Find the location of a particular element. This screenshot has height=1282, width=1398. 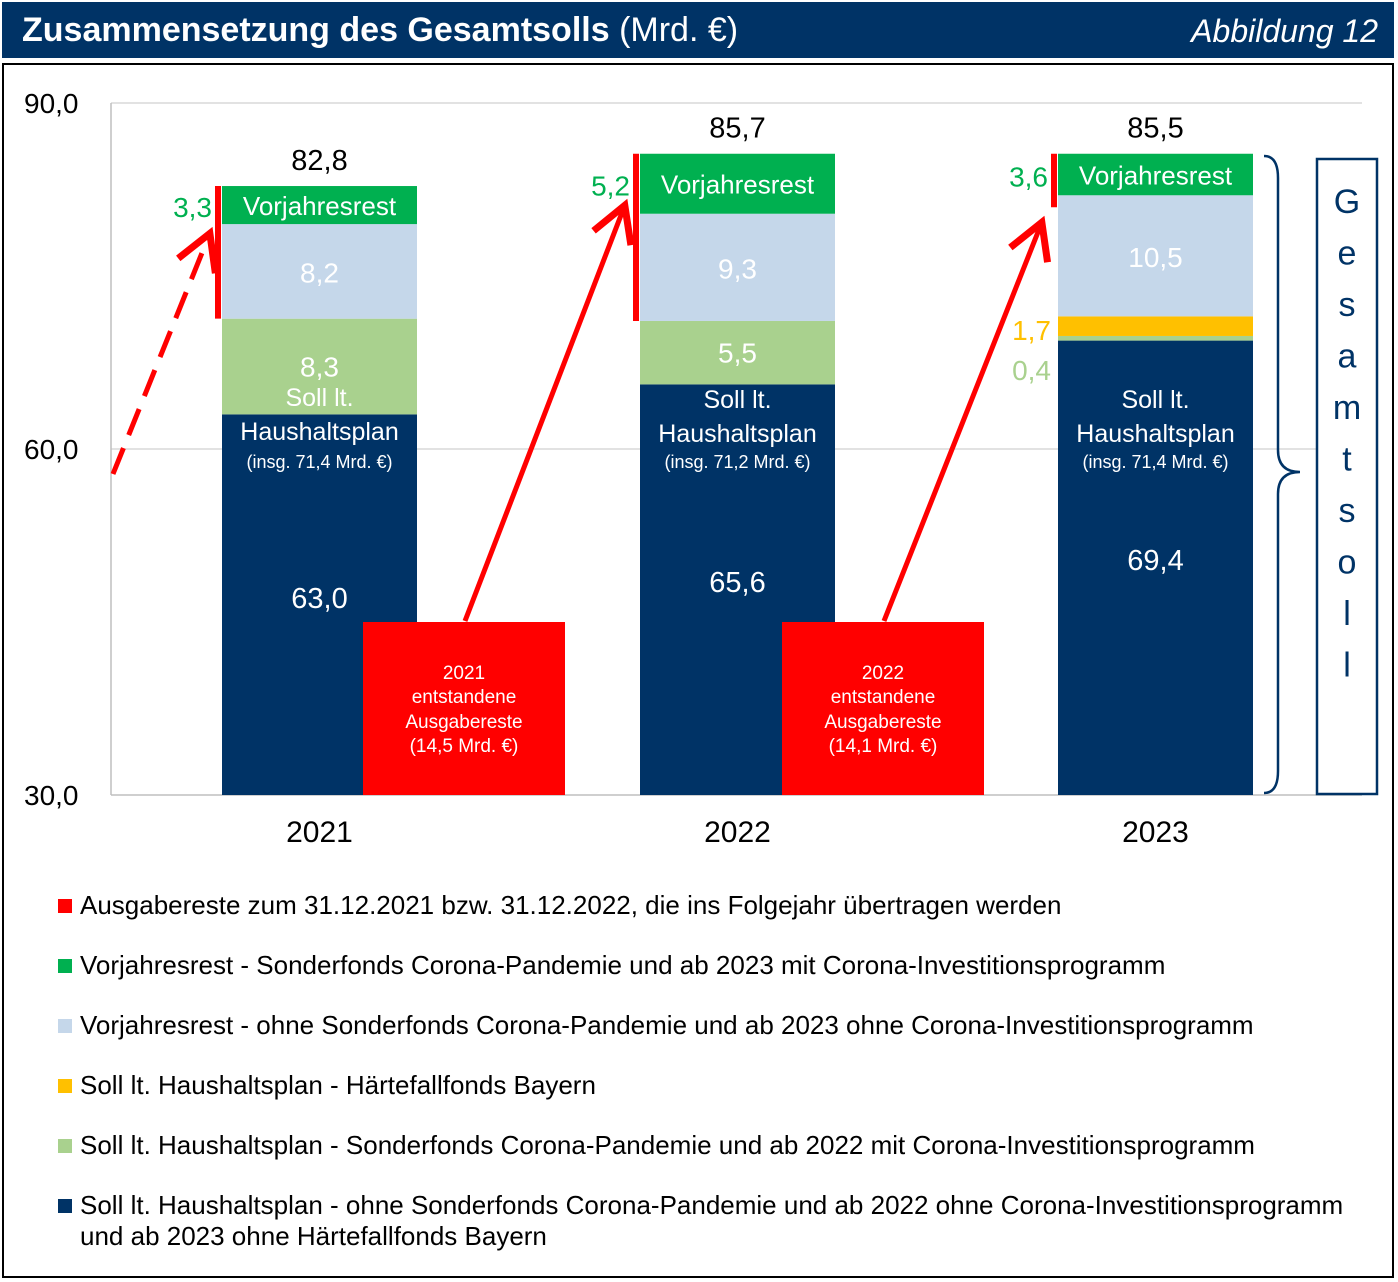

x-tick-label: 2022 is located at coordinates (737, 832).